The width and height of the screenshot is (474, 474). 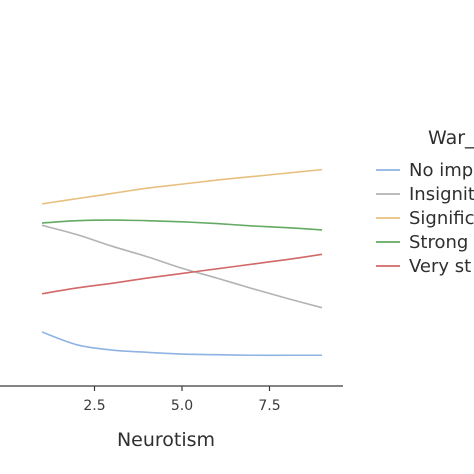 What do you see at coordinates (94, 406) in the screenshot?
I see `x-tick-label: 2.5` at bounding box center [94, 406].